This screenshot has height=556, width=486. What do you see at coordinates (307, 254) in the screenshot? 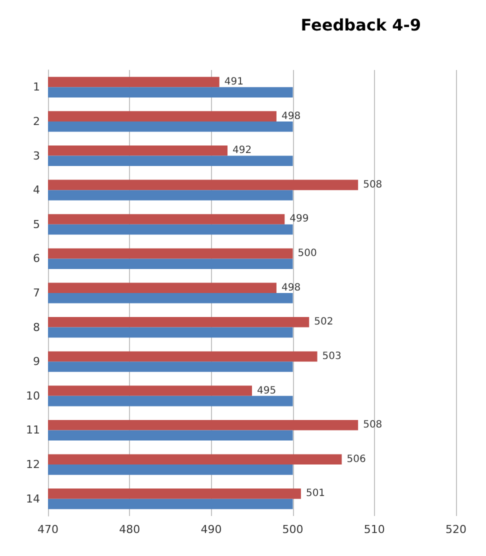
I see `data-label: 500` at bounding box center [307, 254].